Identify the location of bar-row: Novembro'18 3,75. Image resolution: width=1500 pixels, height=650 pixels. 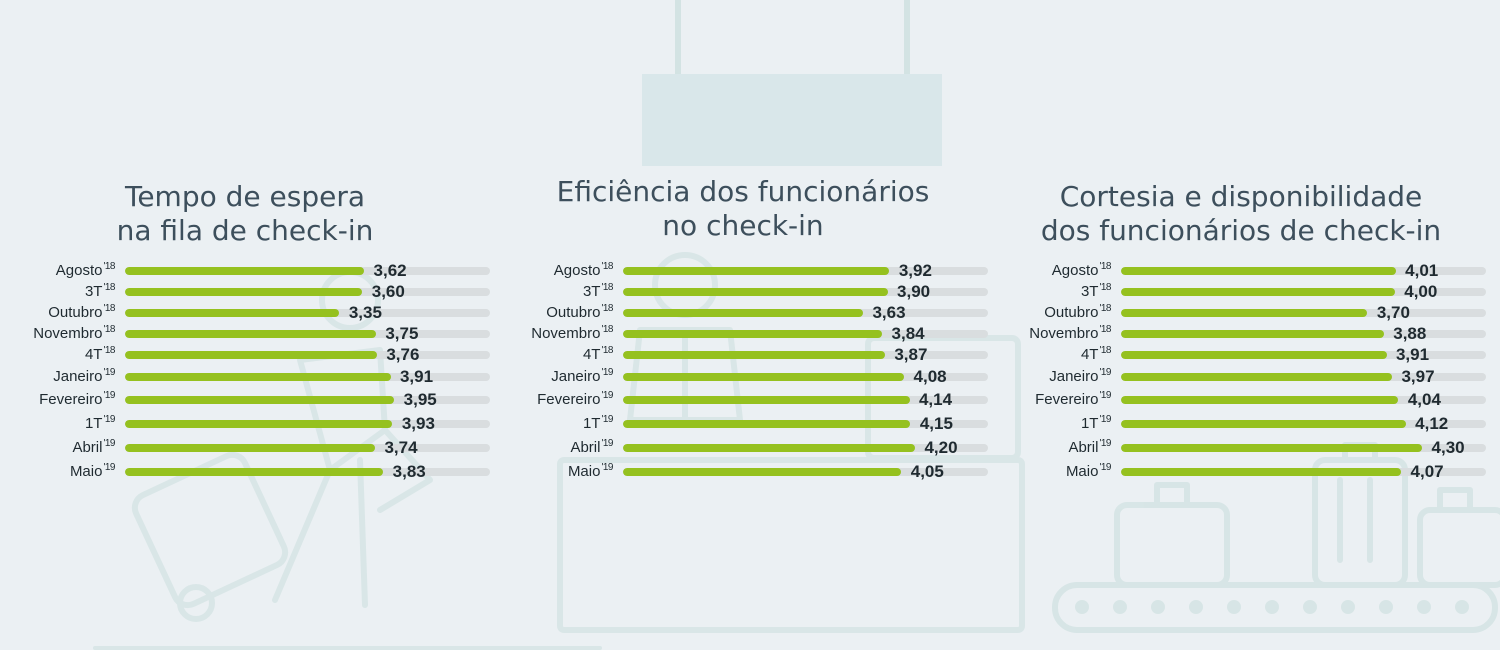
(247, 334).